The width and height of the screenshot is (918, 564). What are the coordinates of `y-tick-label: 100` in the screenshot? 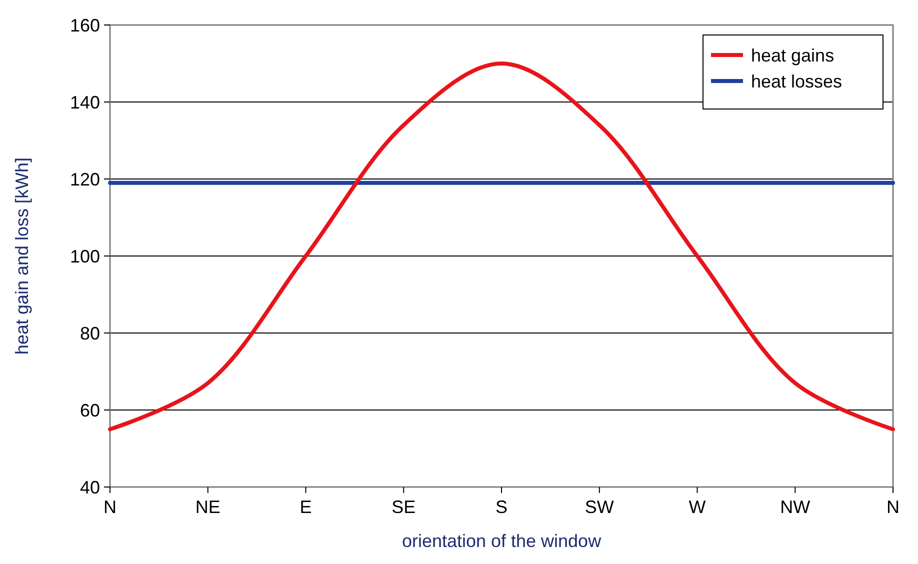 It's located at (85, 256).